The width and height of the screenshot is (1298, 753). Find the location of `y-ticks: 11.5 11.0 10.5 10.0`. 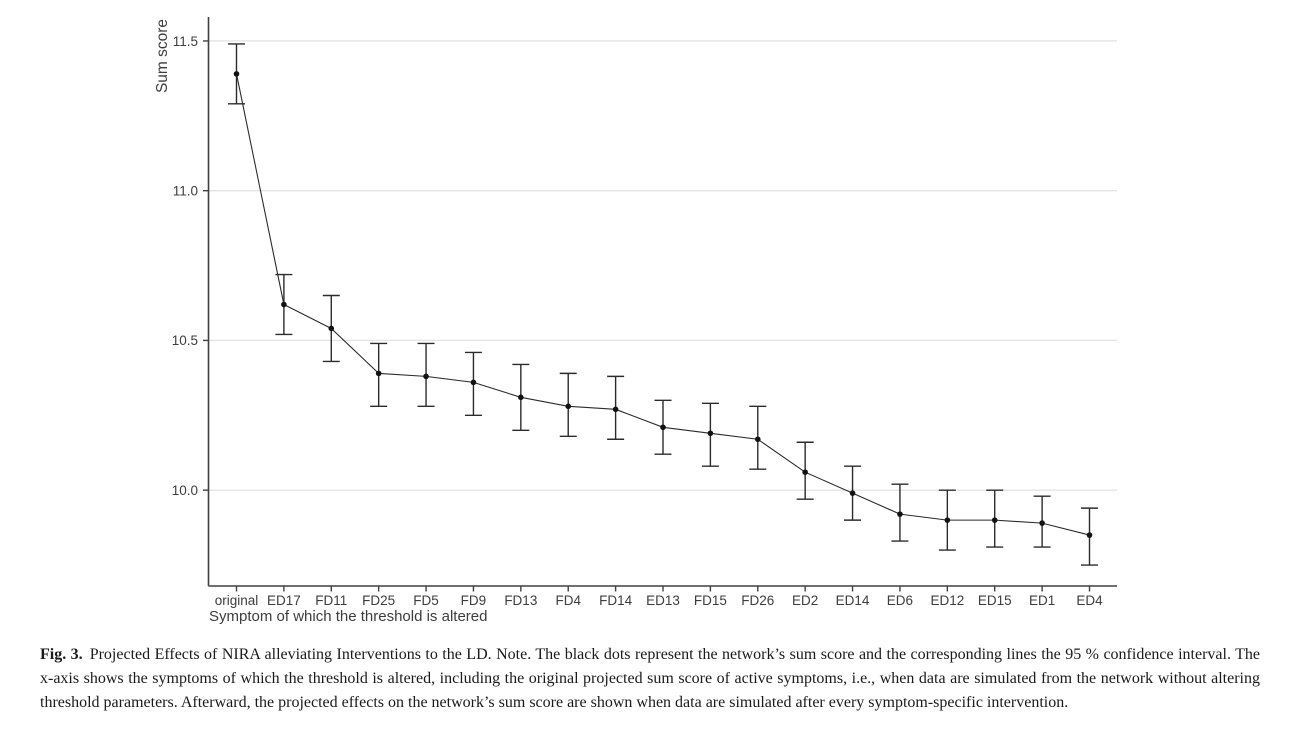

y-ticks: 11.5 11.0 10.5 10.0 is located at coordinates (190, 266).